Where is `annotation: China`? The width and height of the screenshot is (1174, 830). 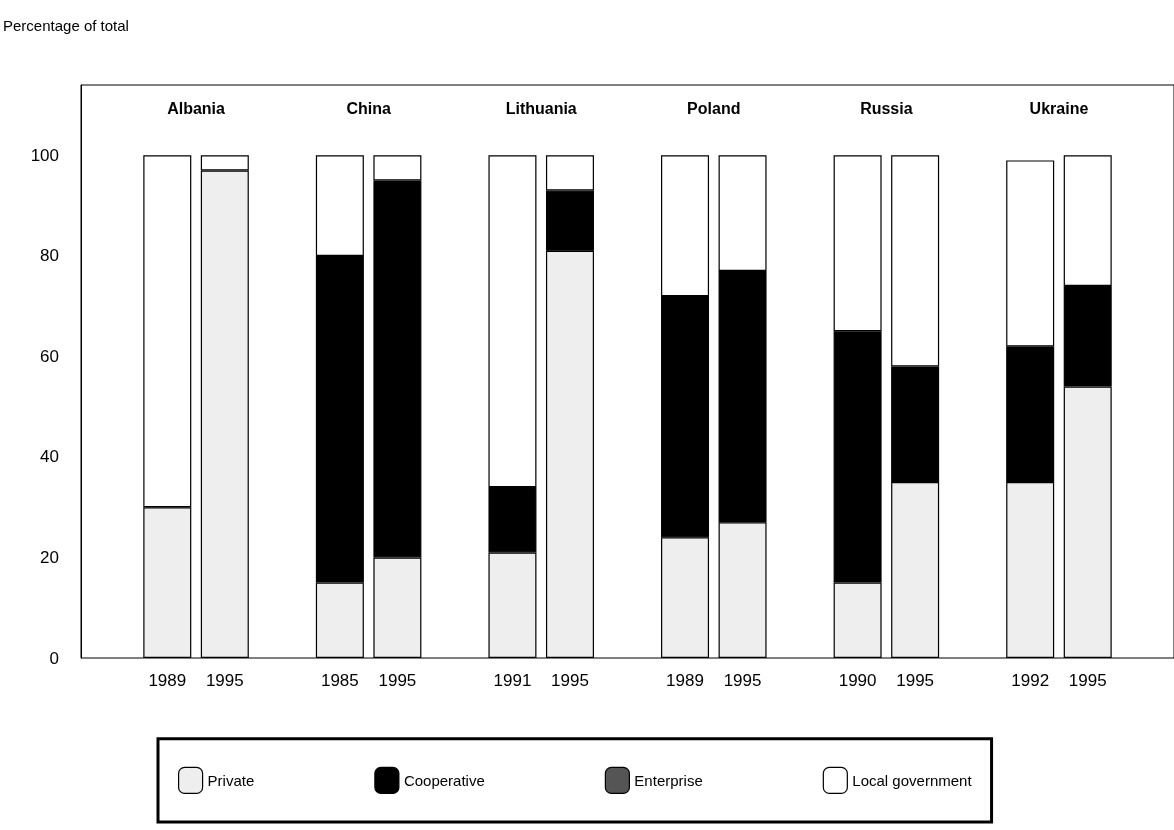
annotation: China is located at coordinates (368, 108).